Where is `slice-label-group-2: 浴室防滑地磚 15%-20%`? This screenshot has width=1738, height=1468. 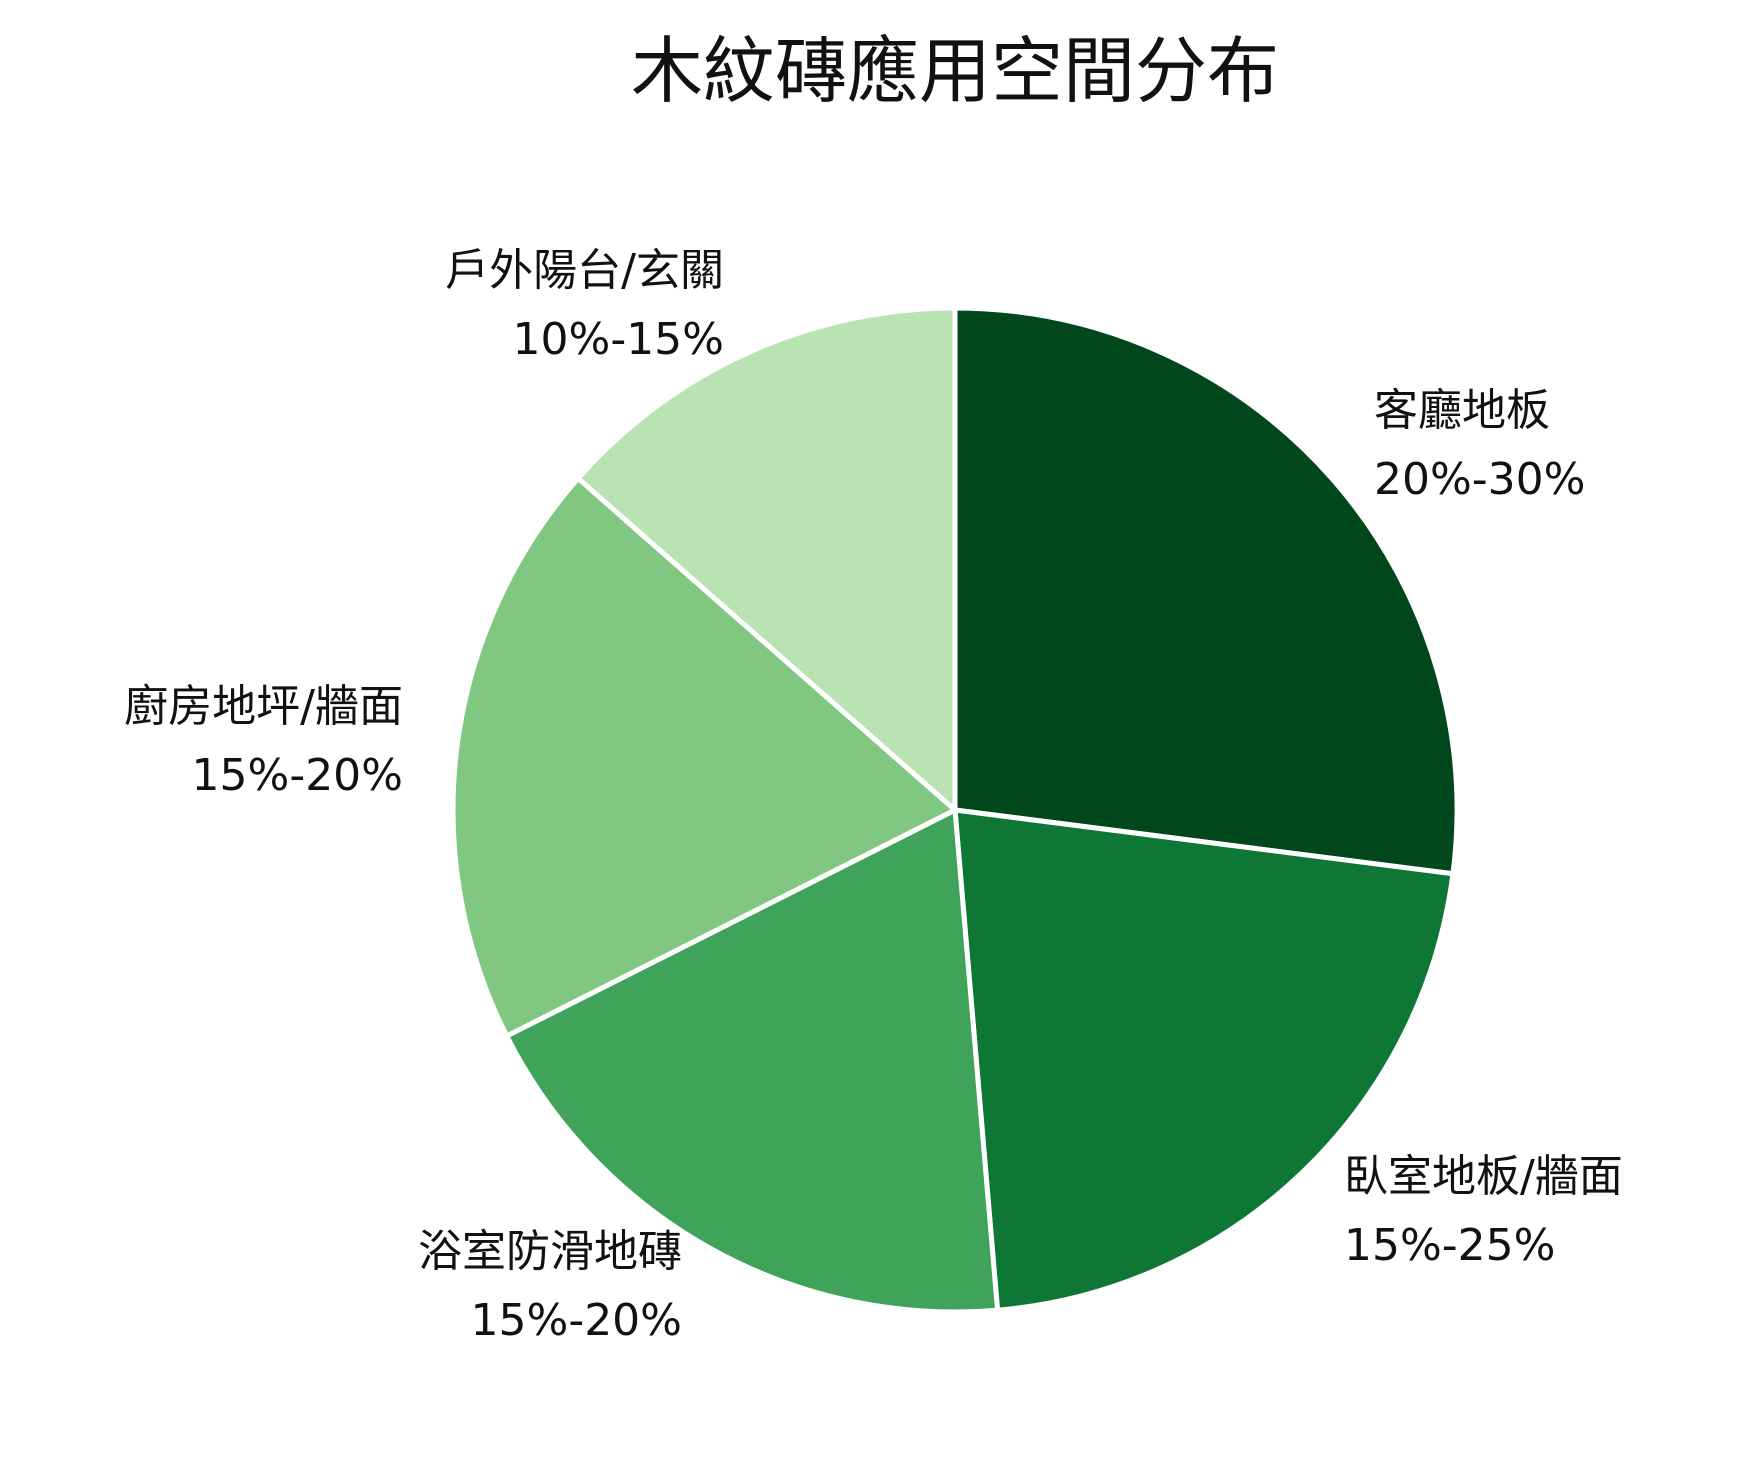 slice-label-group-2: 浴室防滑地磚 15%-20% is located at coordinates (550, 1286).